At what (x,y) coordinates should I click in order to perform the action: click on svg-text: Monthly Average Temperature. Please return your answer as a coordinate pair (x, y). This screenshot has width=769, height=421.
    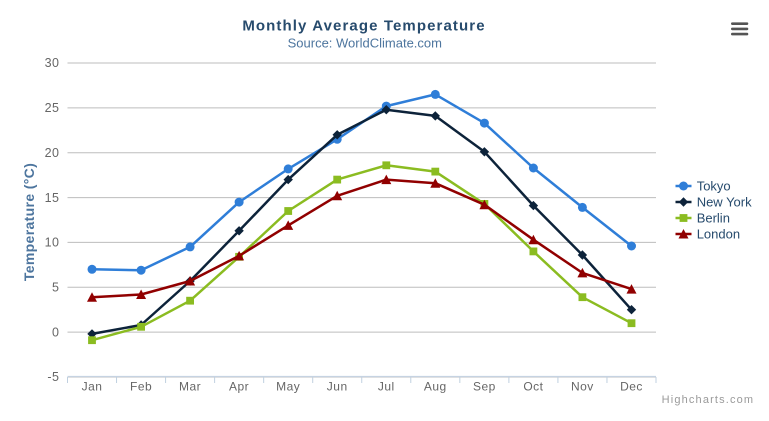
    Looking at the image, I should click on (363, 25).